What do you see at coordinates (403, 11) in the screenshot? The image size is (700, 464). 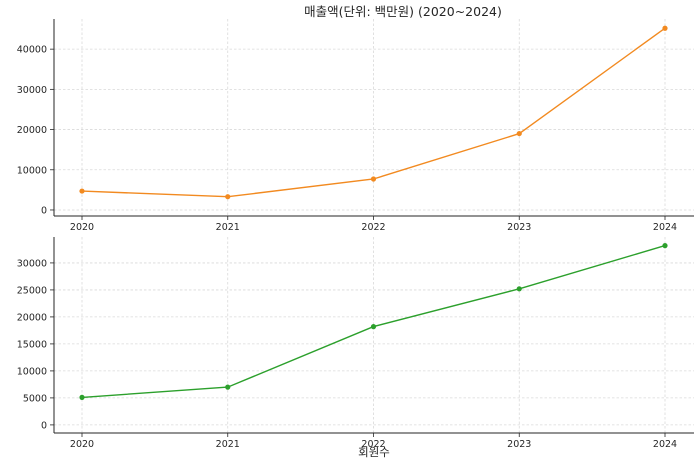 I see `chart-title: 매출액(단위: 백만원) (2020~2024)` at bounding box center [403, 11].